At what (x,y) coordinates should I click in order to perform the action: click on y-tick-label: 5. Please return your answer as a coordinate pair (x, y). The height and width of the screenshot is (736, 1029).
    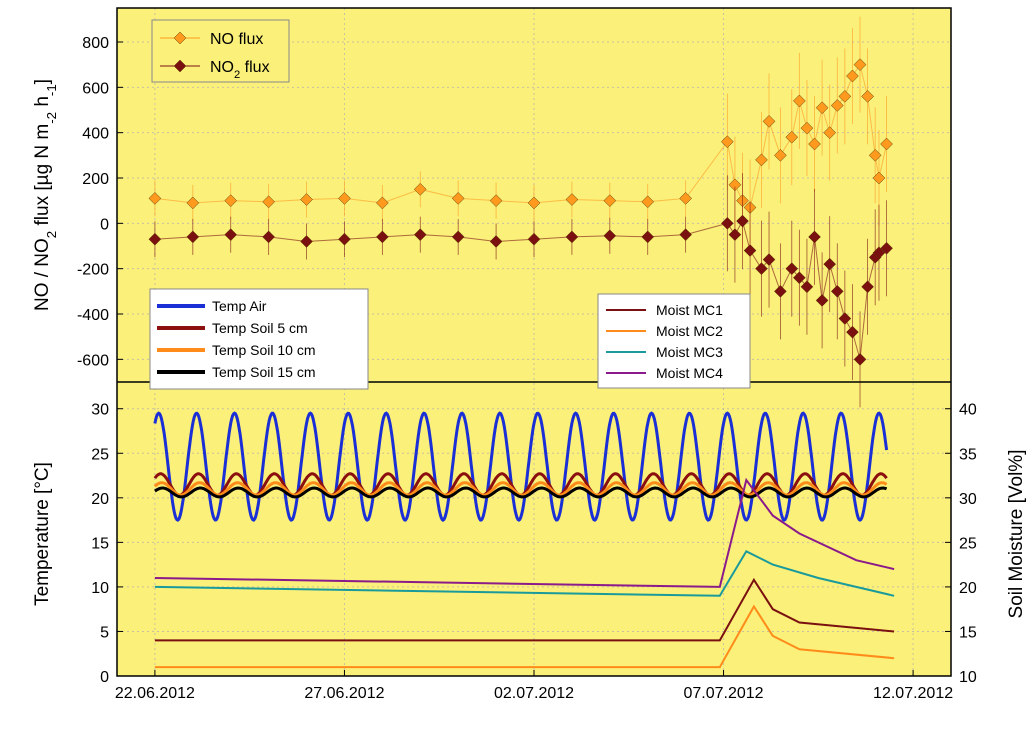
    Looking at the image, I should click on (104, 632).